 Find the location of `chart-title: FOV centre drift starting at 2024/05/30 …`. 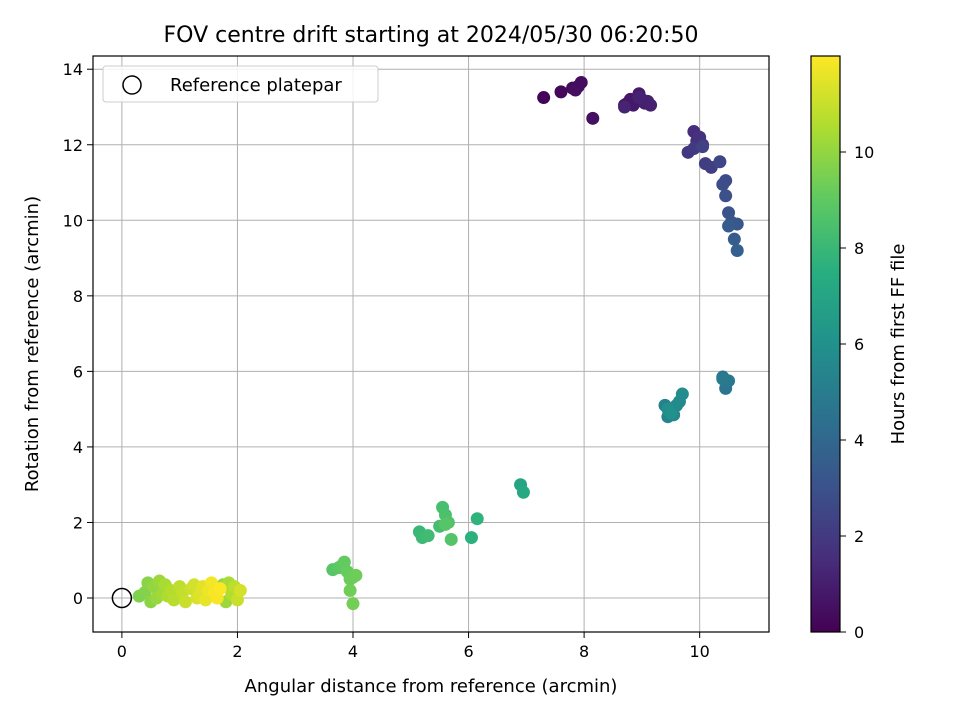

chart-title: FOV centre drift starting at 2024/05/30 … is located at coordinates (431, 35).